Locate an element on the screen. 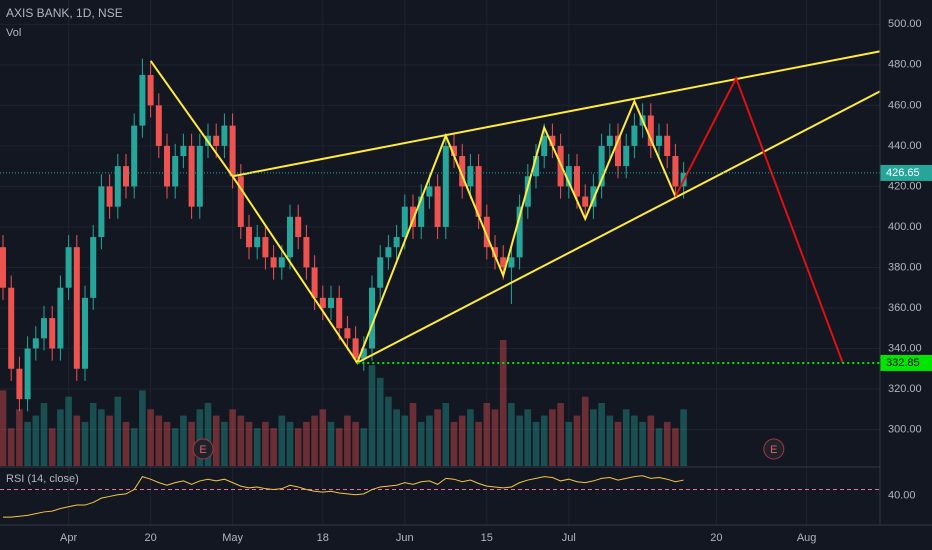 This screenshot has height=550, width=932. x-tick-label: 15 is located at coordinates (487, 538).